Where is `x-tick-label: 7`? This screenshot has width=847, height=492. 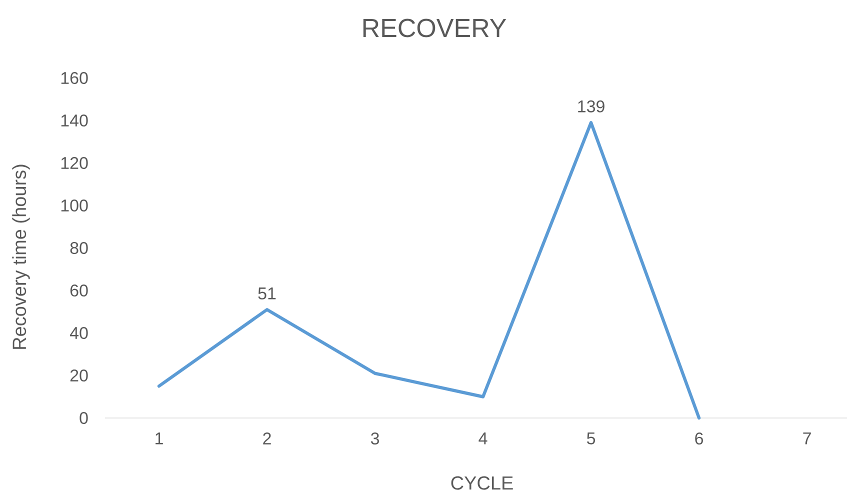
x-tick-label: 7 is located at coordinates (807, 438).